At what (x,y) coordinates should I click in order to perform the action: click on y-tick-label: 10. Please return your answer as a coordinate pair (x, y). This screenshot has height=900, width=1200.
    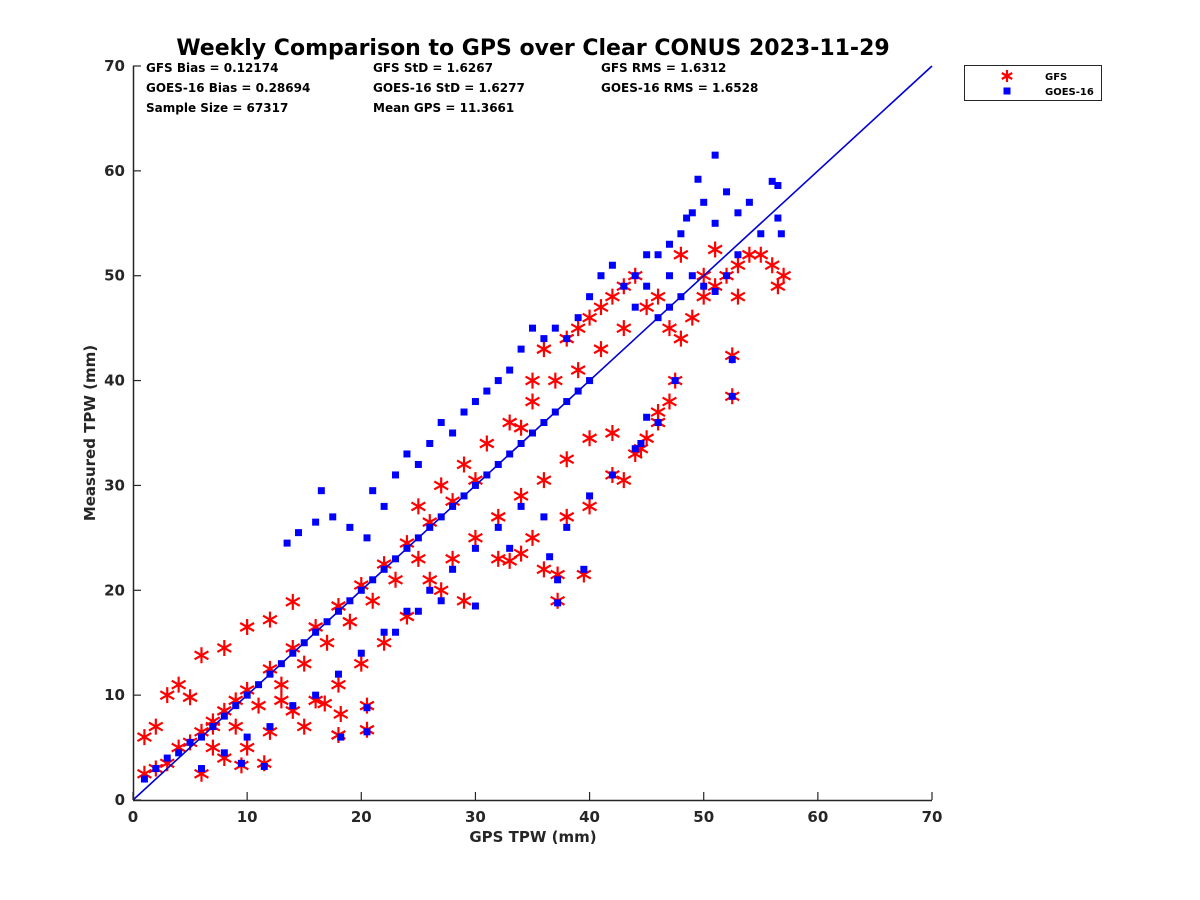
    Looking at the image, I should click on (114, 695).